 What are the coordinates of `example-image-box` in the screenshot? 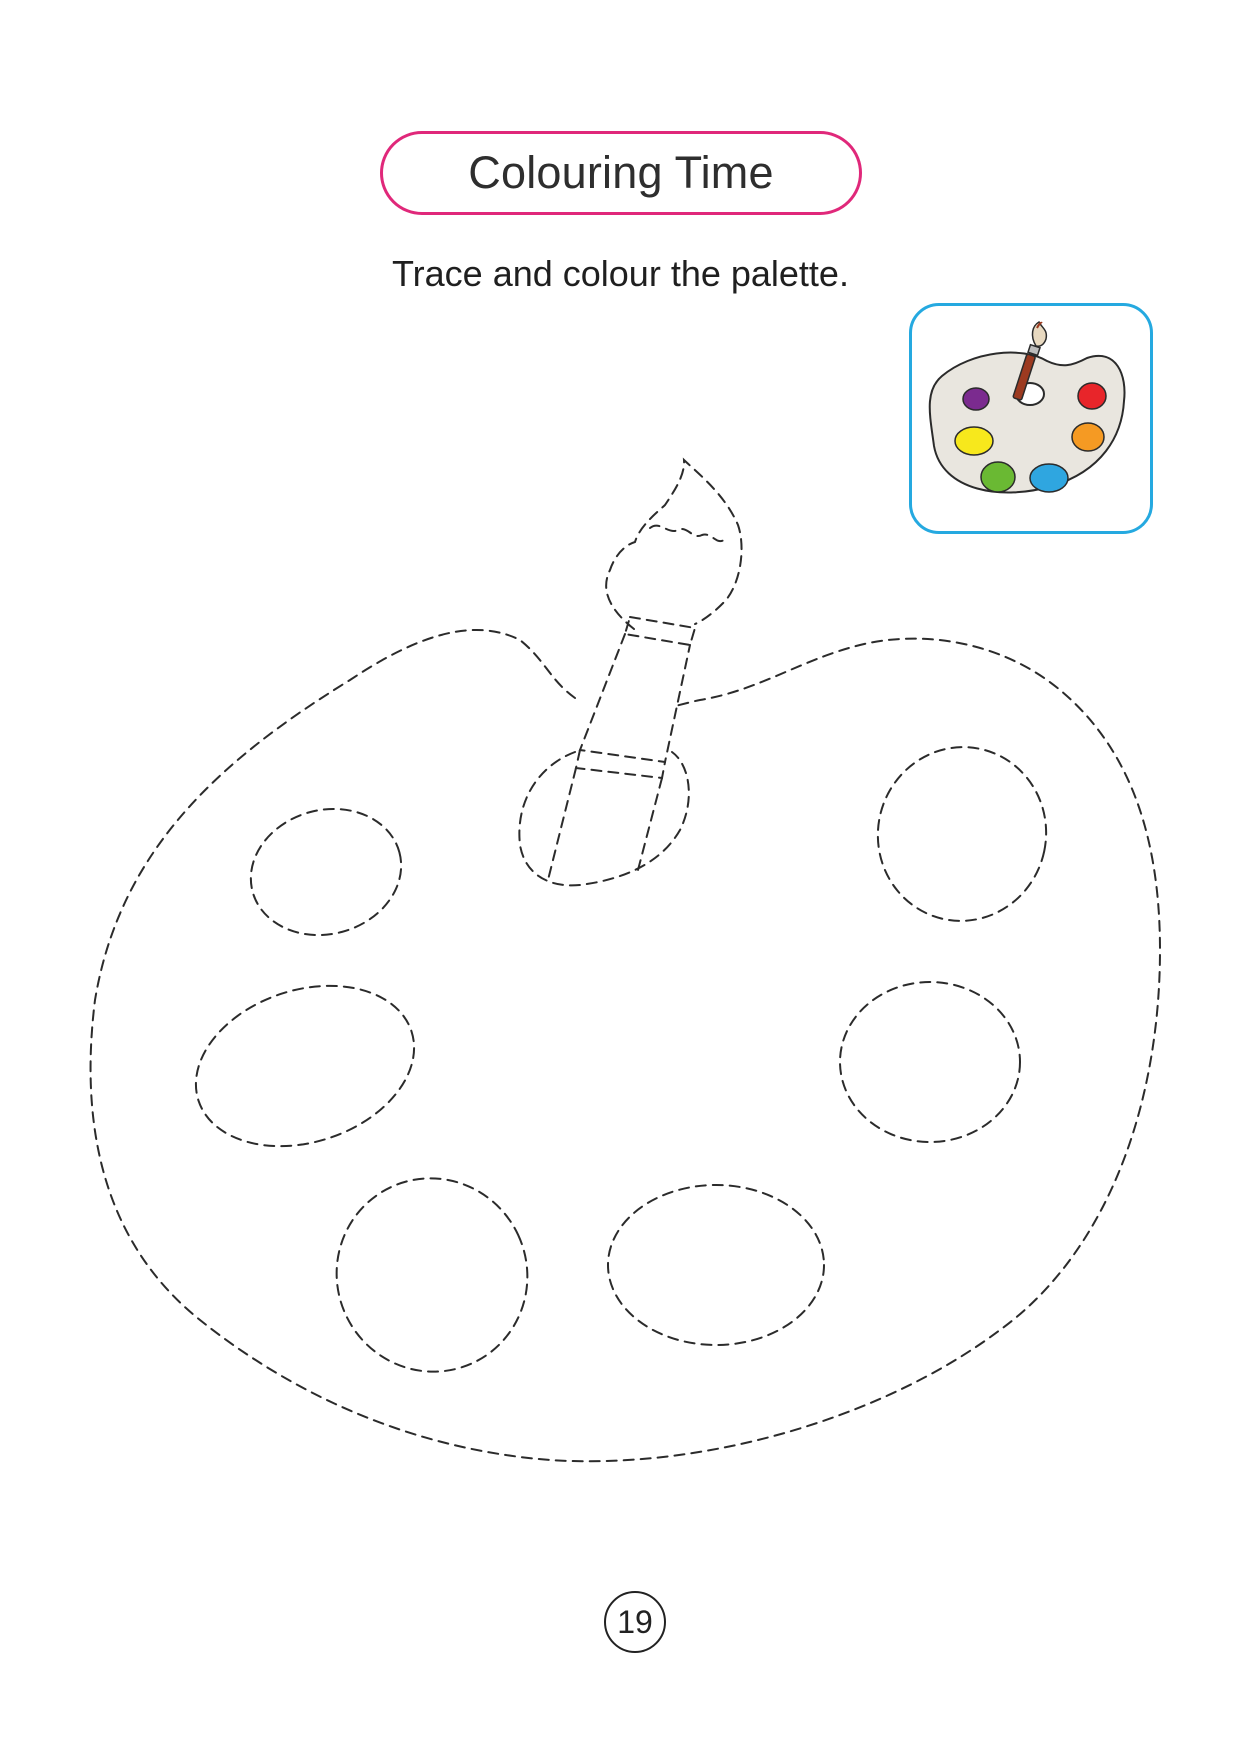 It's located at (1031, 418).